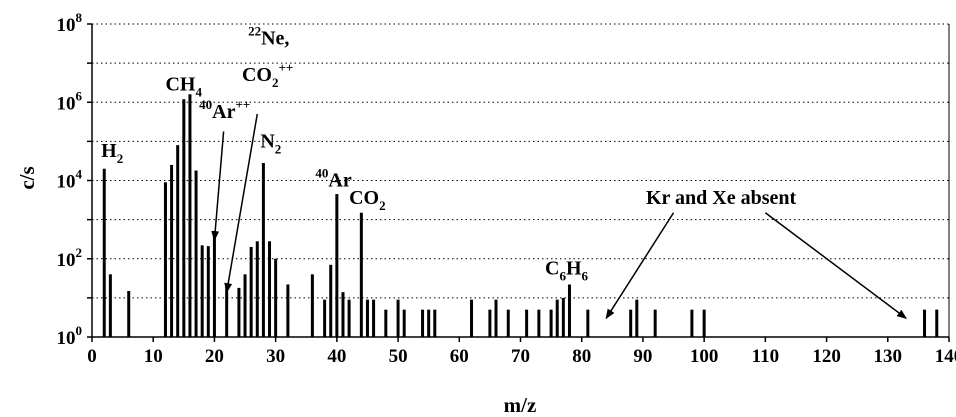  I want to click on y-tick-label: 10⁶, so click(70, 101).